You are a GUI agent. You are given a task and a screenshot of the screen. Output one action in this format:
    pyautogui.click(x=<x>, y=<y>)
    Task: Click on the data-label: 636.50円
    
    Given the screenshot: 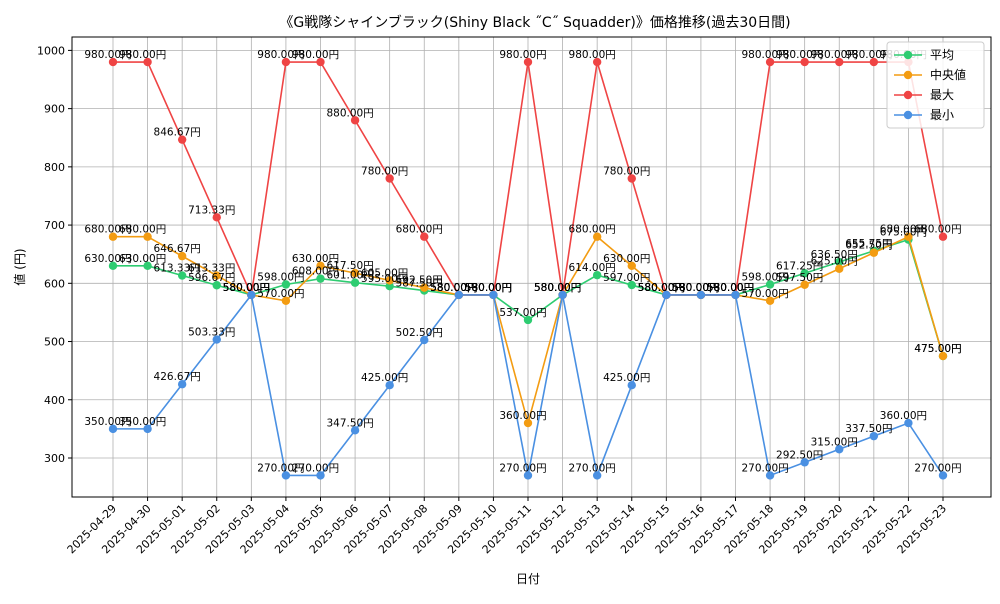 What is the action you would take?
    pyautogui.click(x=834, y=255)
    